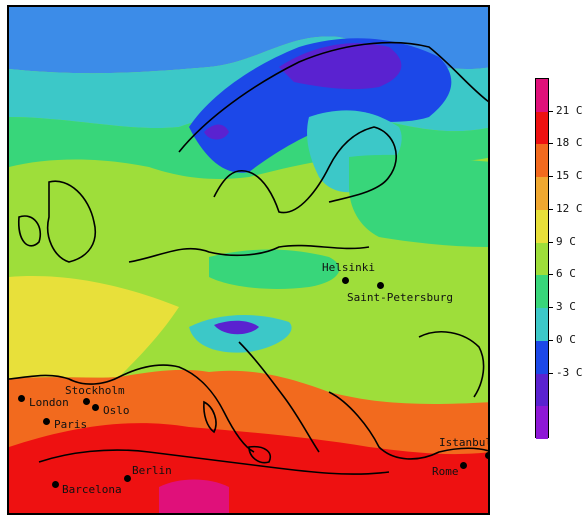  What do you see at coordinates (248, 468) in the screenshot?
I see `south-hot` at bounding box center [248, 468].